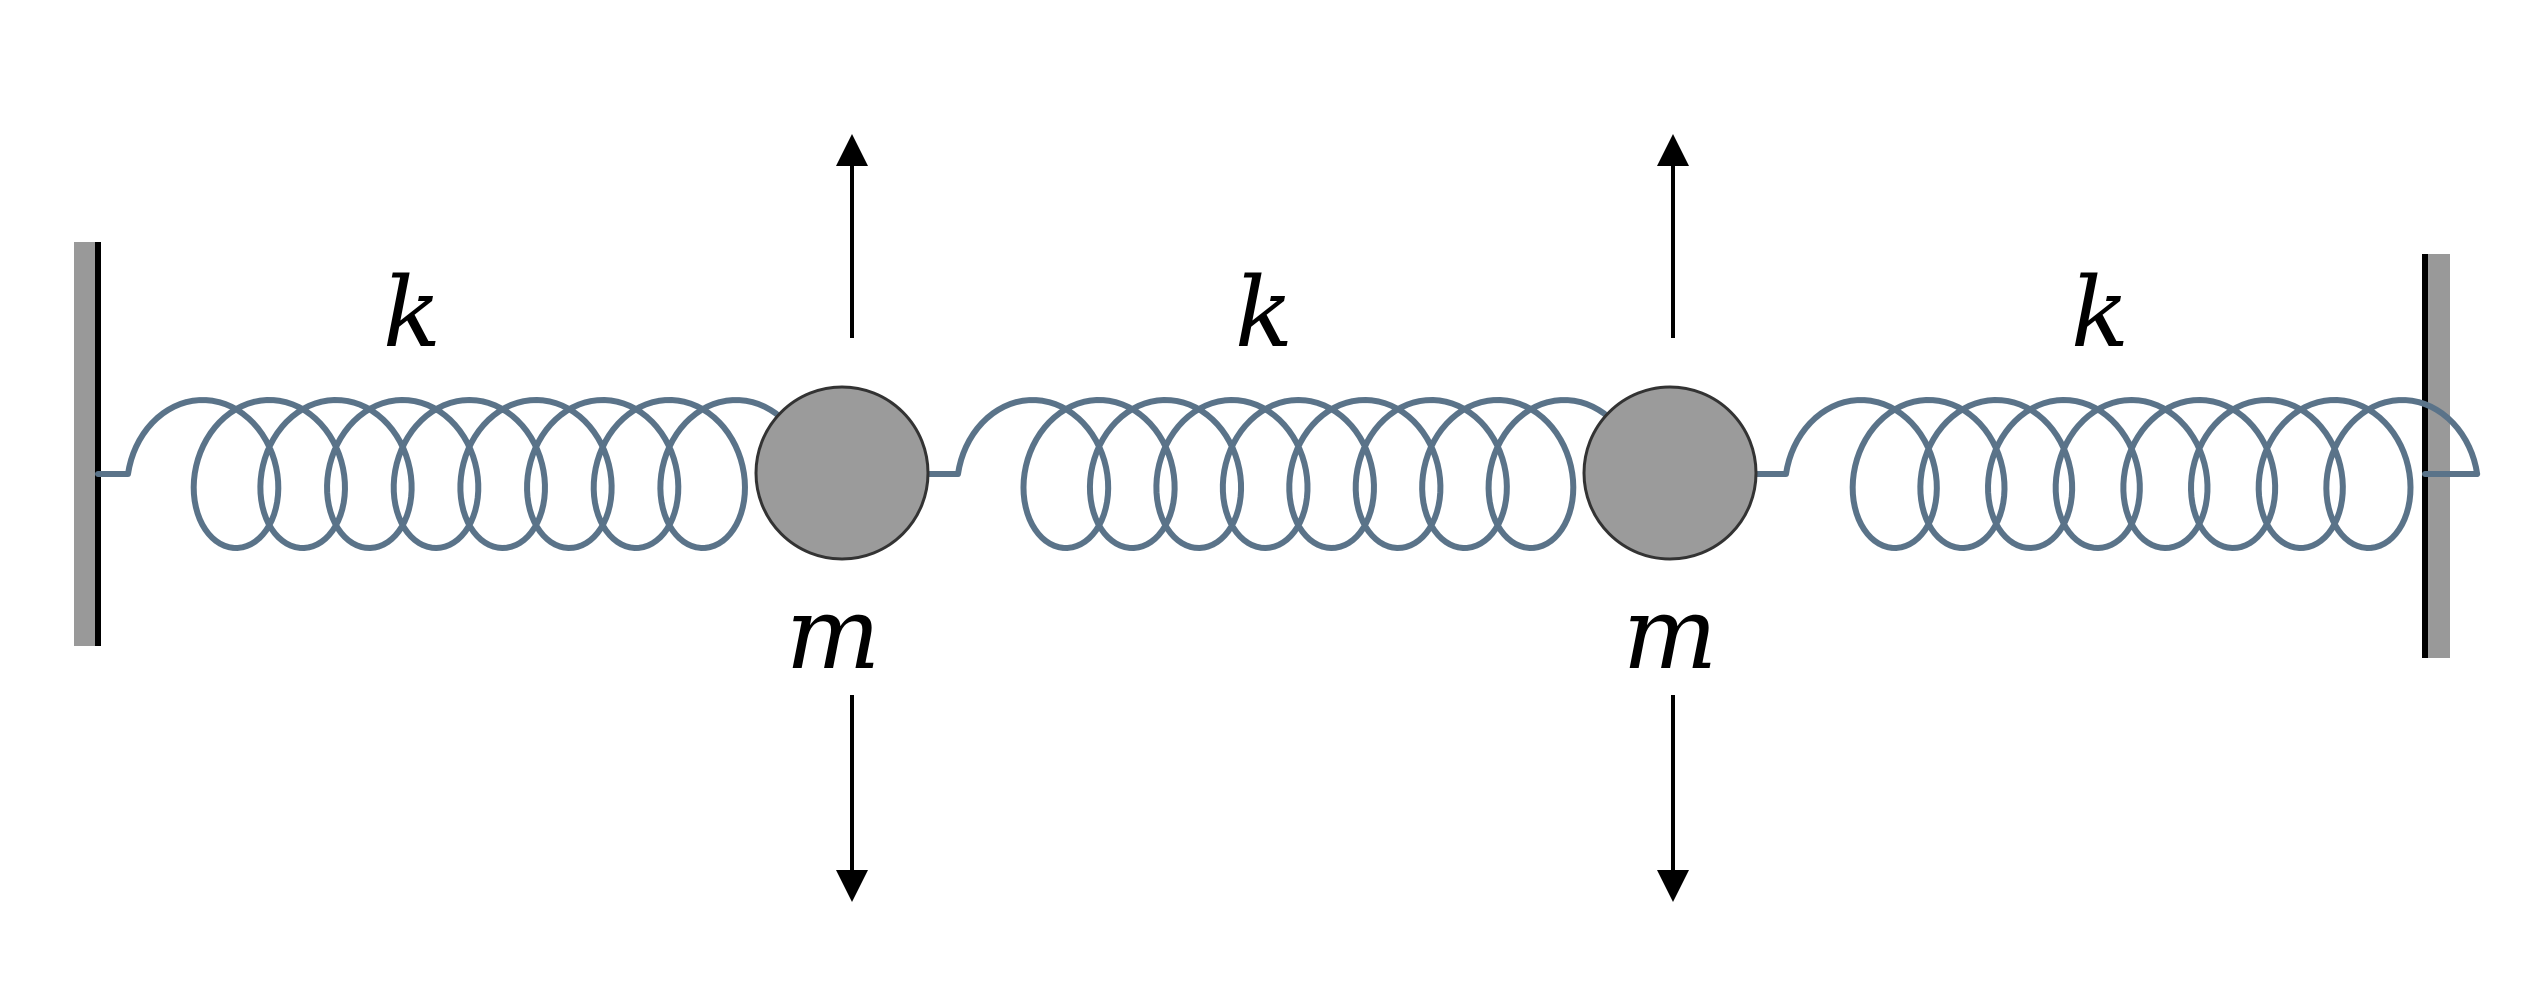 This screenshot has height=988, width=2524. What do you see at coordinates (2117, 474) in the screenshot?
I see `spring-right` at bounding box center [2117, 474].